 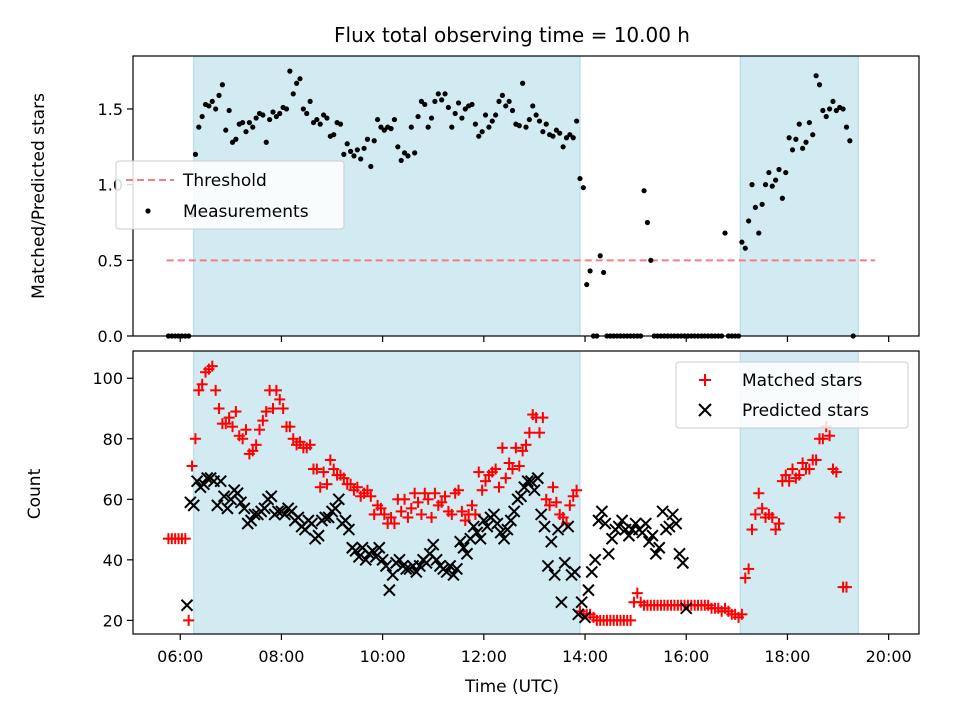 I want to click on bottom-y-axis-label: Count, so click(x=35, y=493).